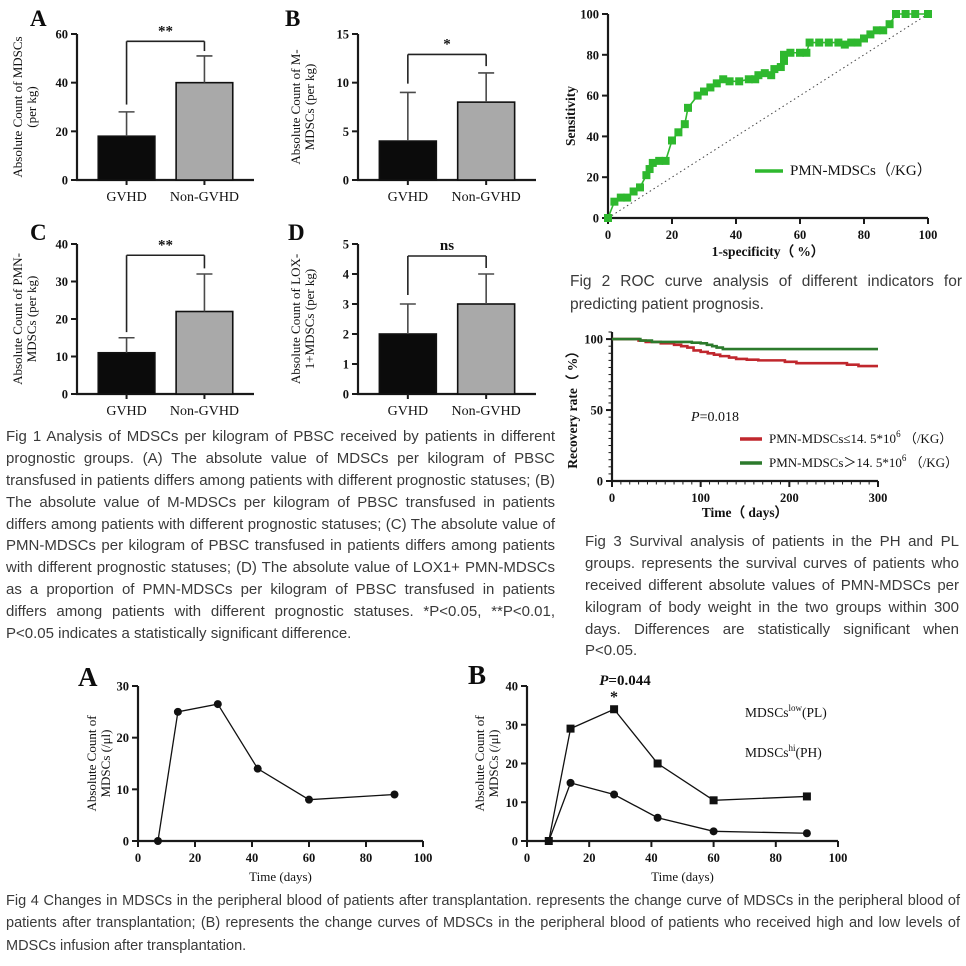 This screenshot has width=966, height=966. I want to click on svg-text: 50, so click(597, 411).